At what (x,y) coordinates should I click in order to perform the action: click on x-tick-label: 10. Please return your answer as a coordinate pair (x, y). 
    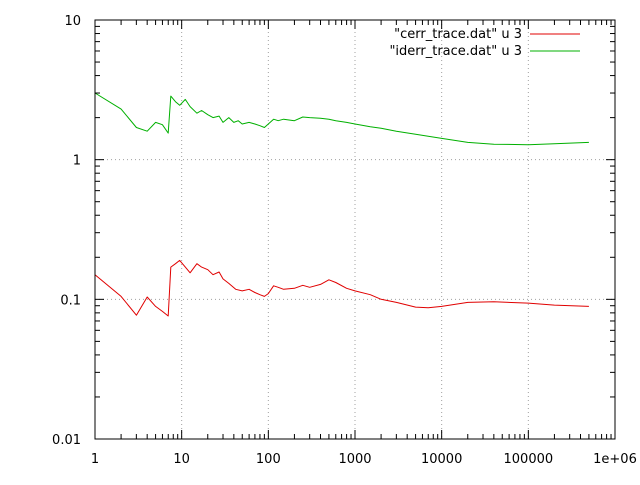
    Looking at the image, I should click on (181, 459).